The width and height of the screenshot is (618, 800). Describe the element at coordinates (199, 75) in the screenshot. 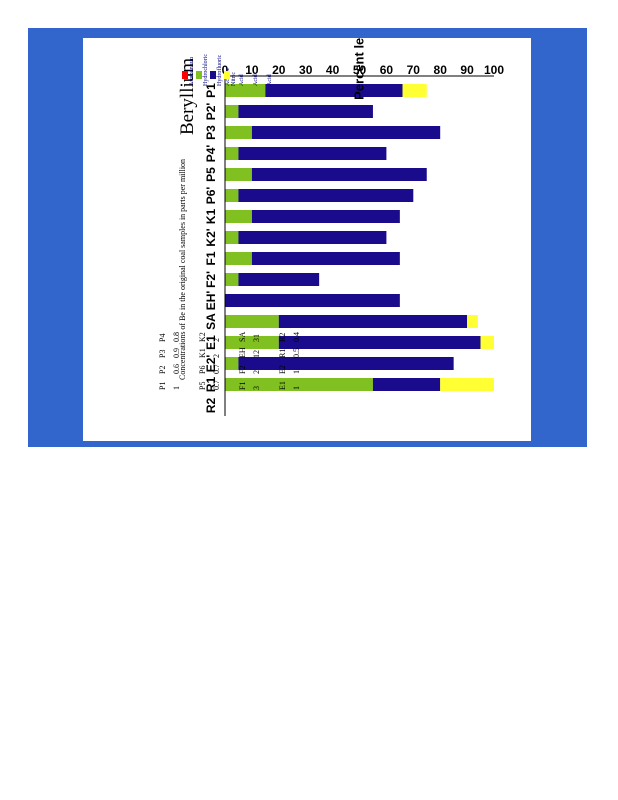

I see `legend-swatch-hydrochloric-acid` at that location.